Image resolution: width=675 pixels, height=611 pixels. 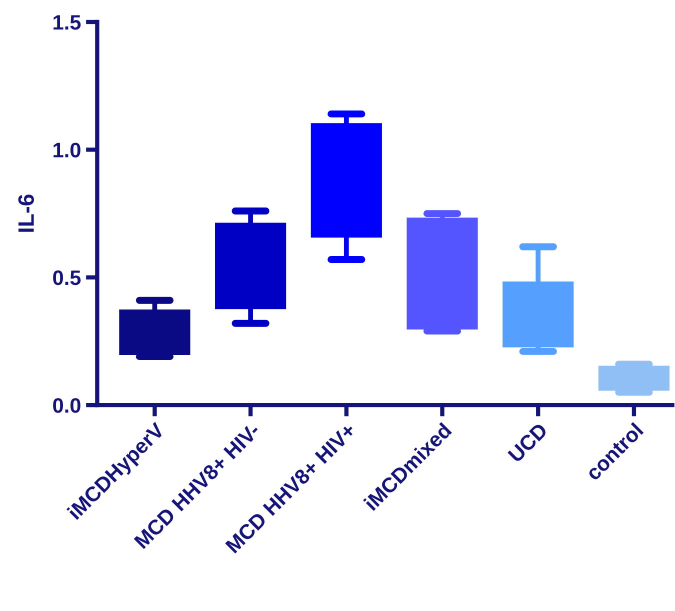 What do you see at coordinates (67, 22) in the screenshot?
I see `y-tick-label: 1.5` at bounding box center [67, 22].